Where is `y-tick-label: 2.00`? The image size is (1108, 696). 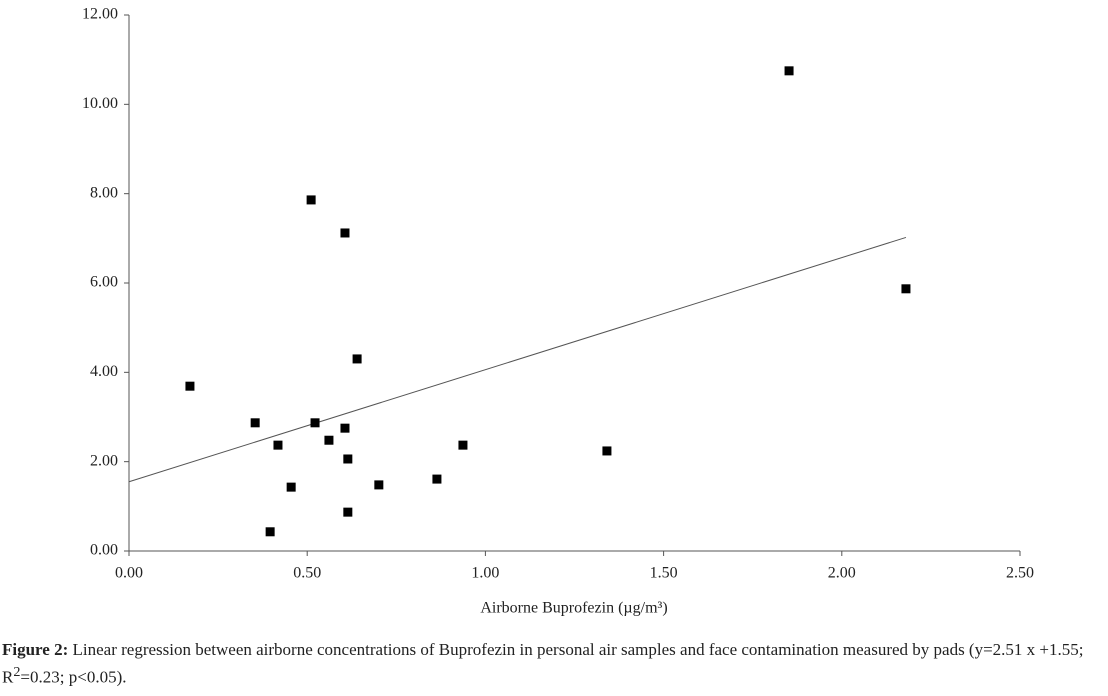
y-tick-label: 2.00 is located at coordinates (104, 460).